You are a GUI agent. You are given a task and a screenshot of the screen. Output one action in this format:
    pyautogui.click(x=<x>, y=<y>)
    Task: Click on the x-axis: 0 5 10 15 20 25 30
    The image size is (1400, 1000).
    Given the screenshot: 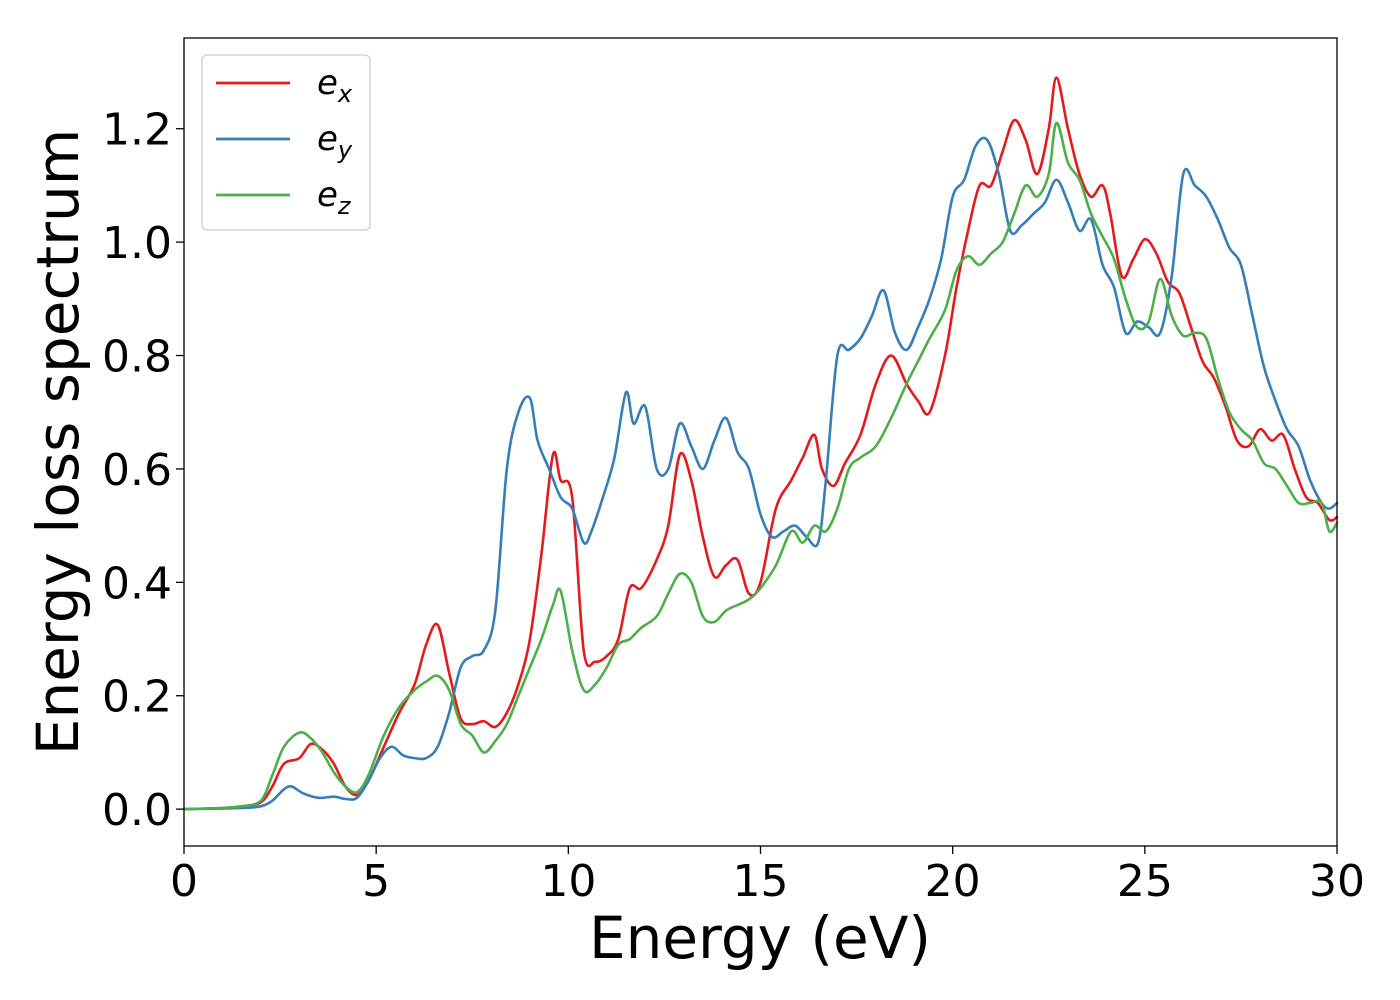 What is the action you would take?
    pyautogui.click(x=767, y=876)
    